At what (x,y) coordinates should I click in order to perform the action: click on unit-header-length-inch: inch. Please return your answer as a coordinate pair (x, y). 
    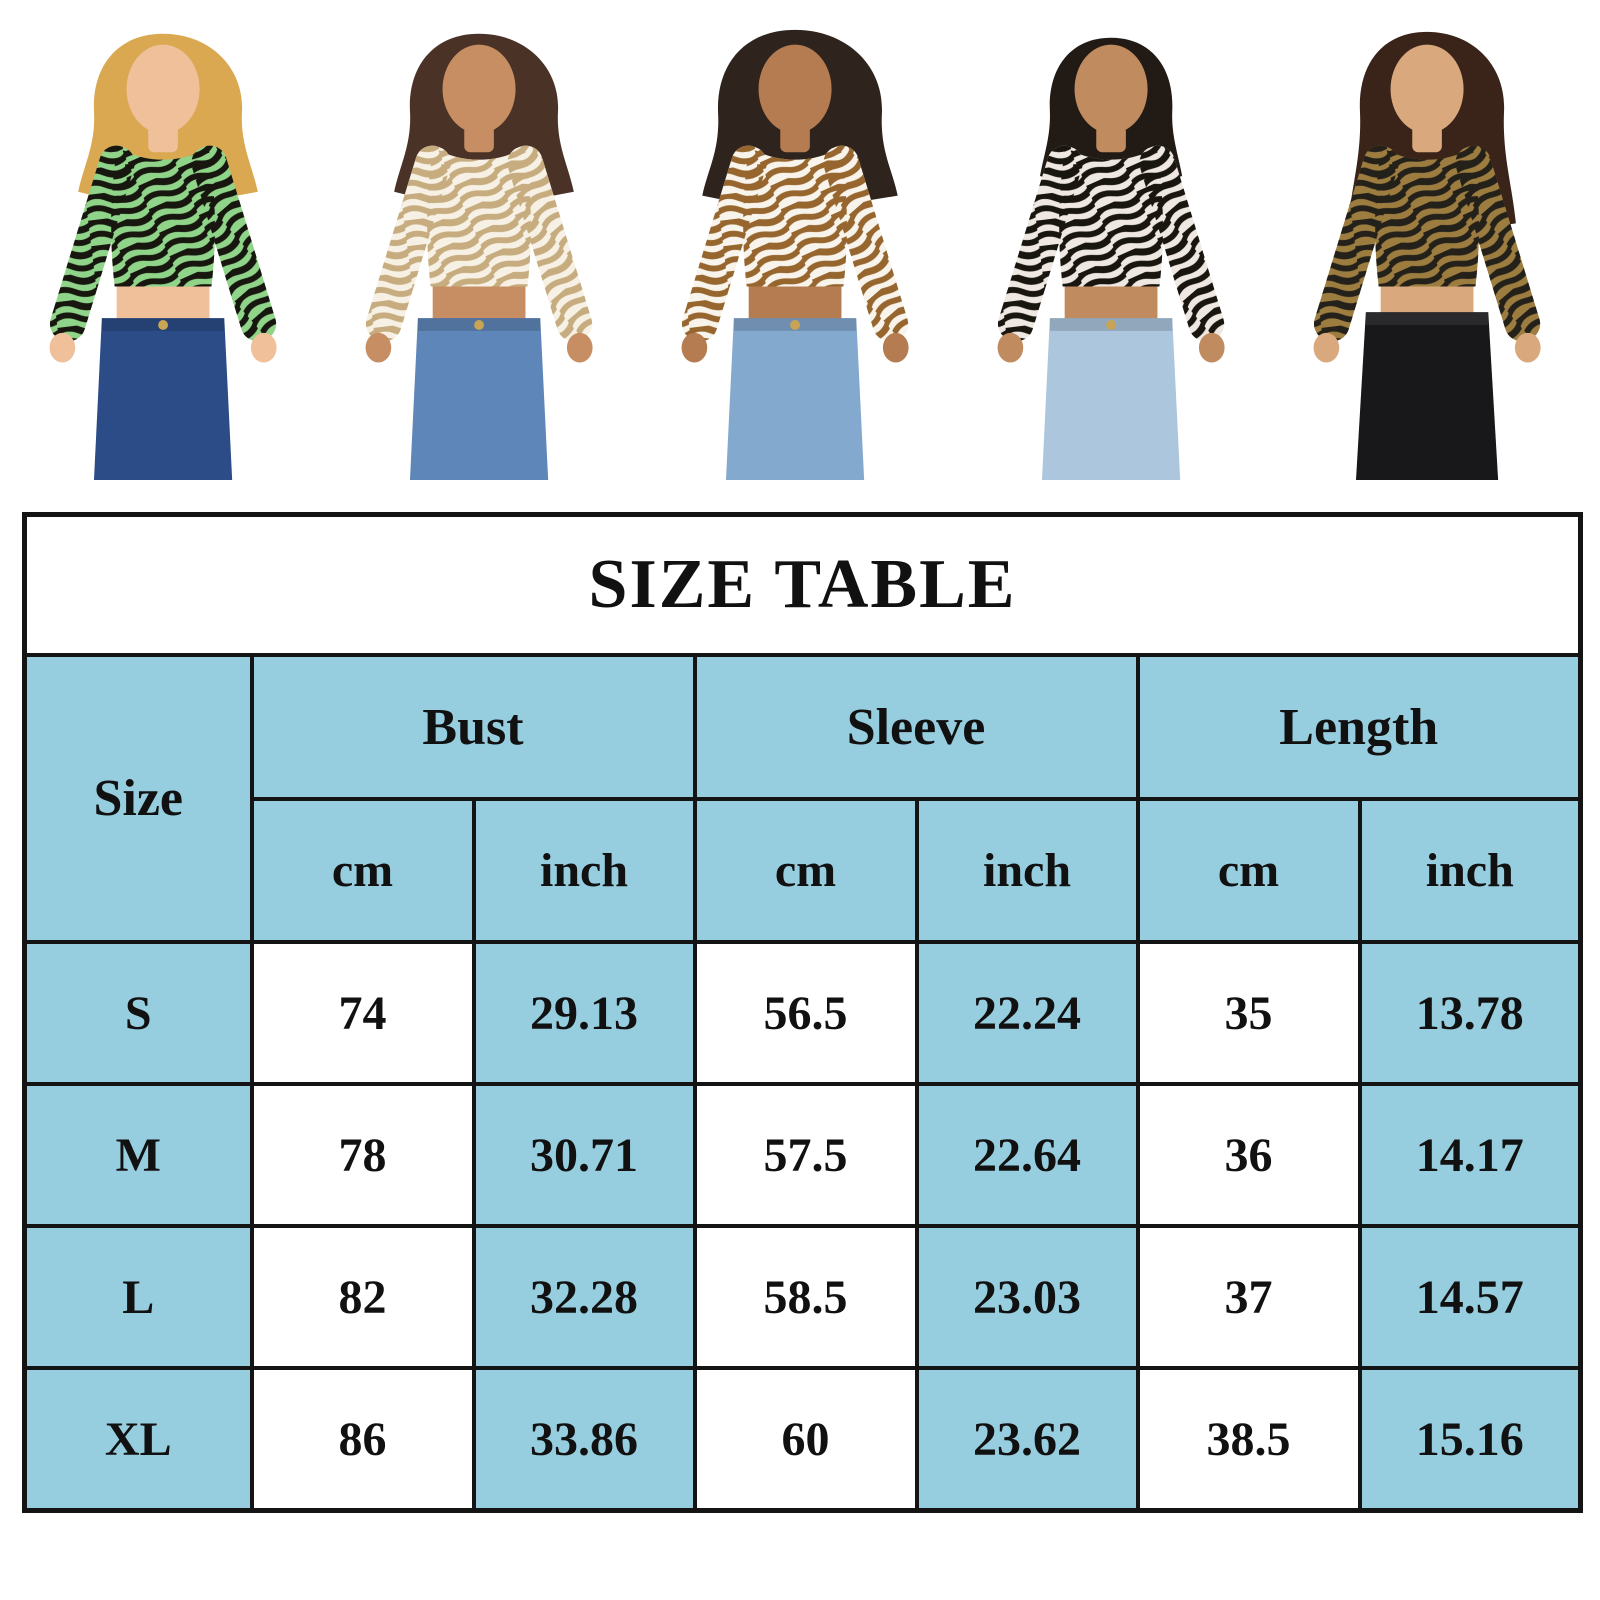
    Looking at the image, I should click on (1470, 870).